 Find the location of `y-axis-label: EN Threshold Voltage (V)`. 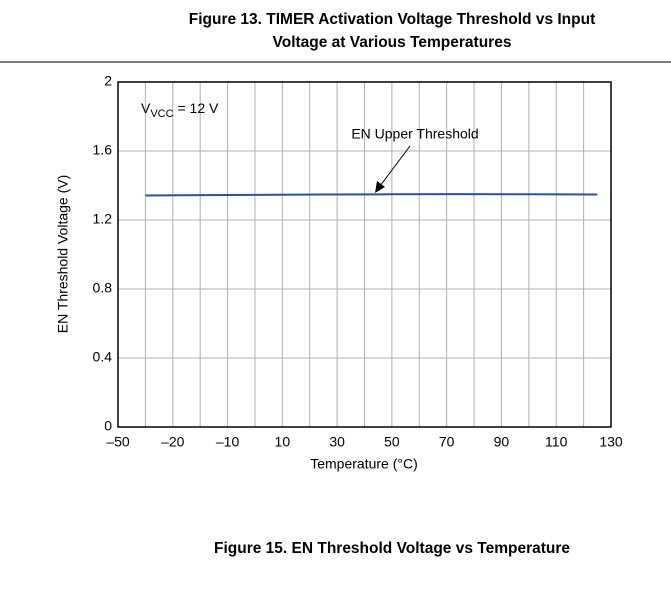

y-axis-label: EN Threshold Voltage (V) is located at coordinates (63, 254).